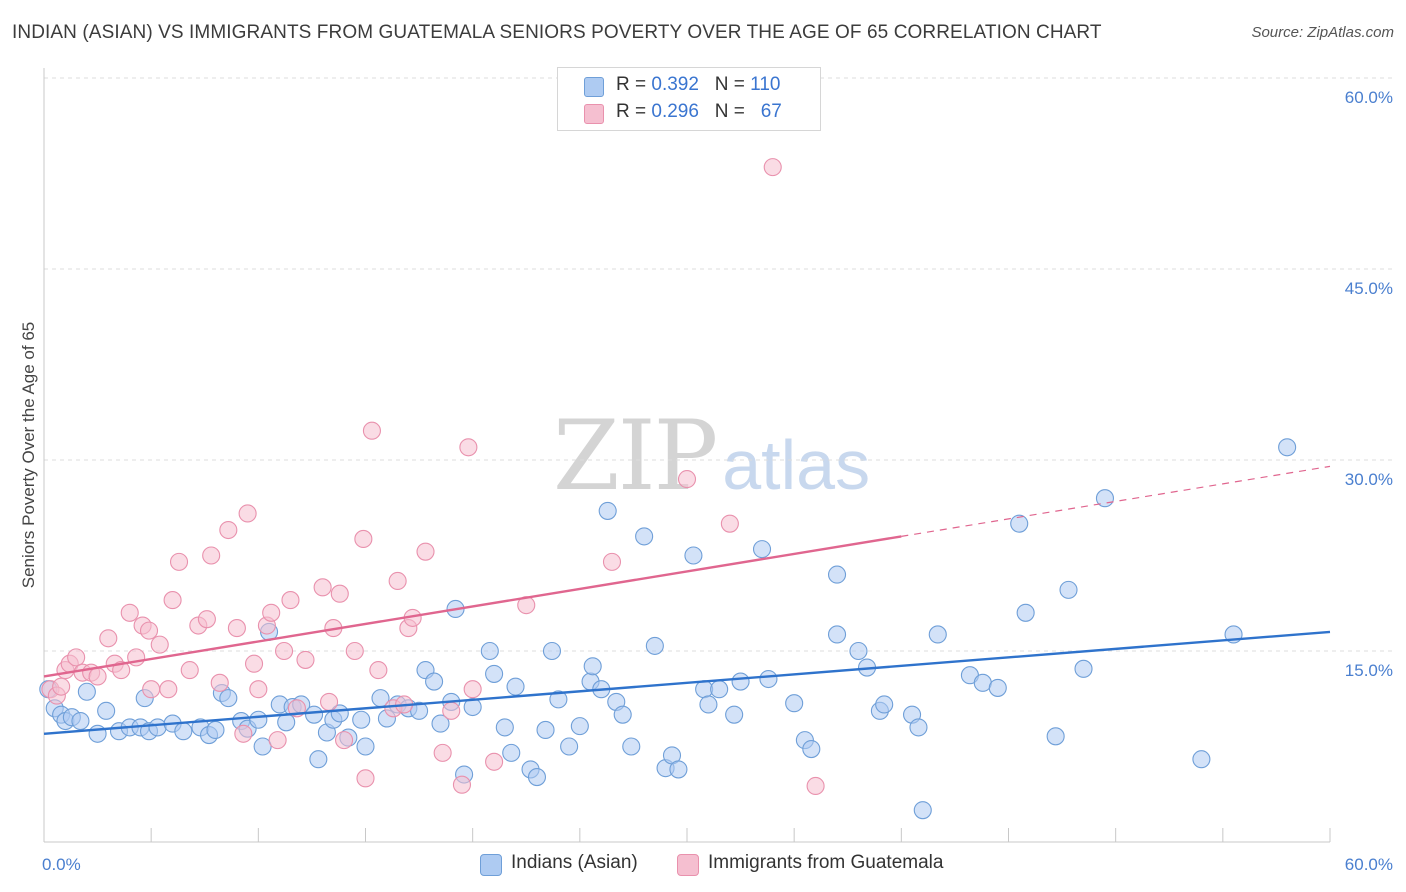 Image resolution: width=1406 pixels, height=892 pixels. What do you see at coordinates (796, 465) in the screenshot?
I see `watermark-atlas: atlas` at bounding box center [796, 465].